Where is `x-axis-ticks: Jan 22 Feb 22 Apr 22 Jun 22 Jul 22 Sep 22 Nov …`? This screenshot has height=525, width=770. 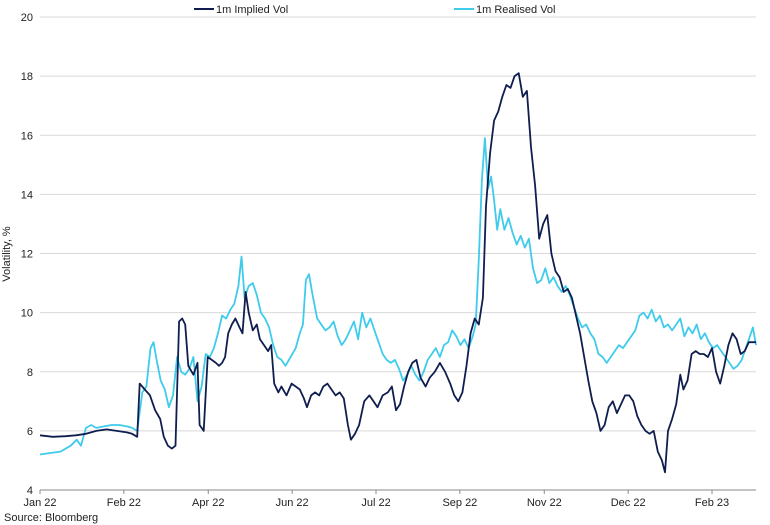
x-axis-ticks: Jan 22 Feb 22 Apr 22 Jun 22 Jul 22 Sep 22 Nov … is located at coordinates (376, 499).